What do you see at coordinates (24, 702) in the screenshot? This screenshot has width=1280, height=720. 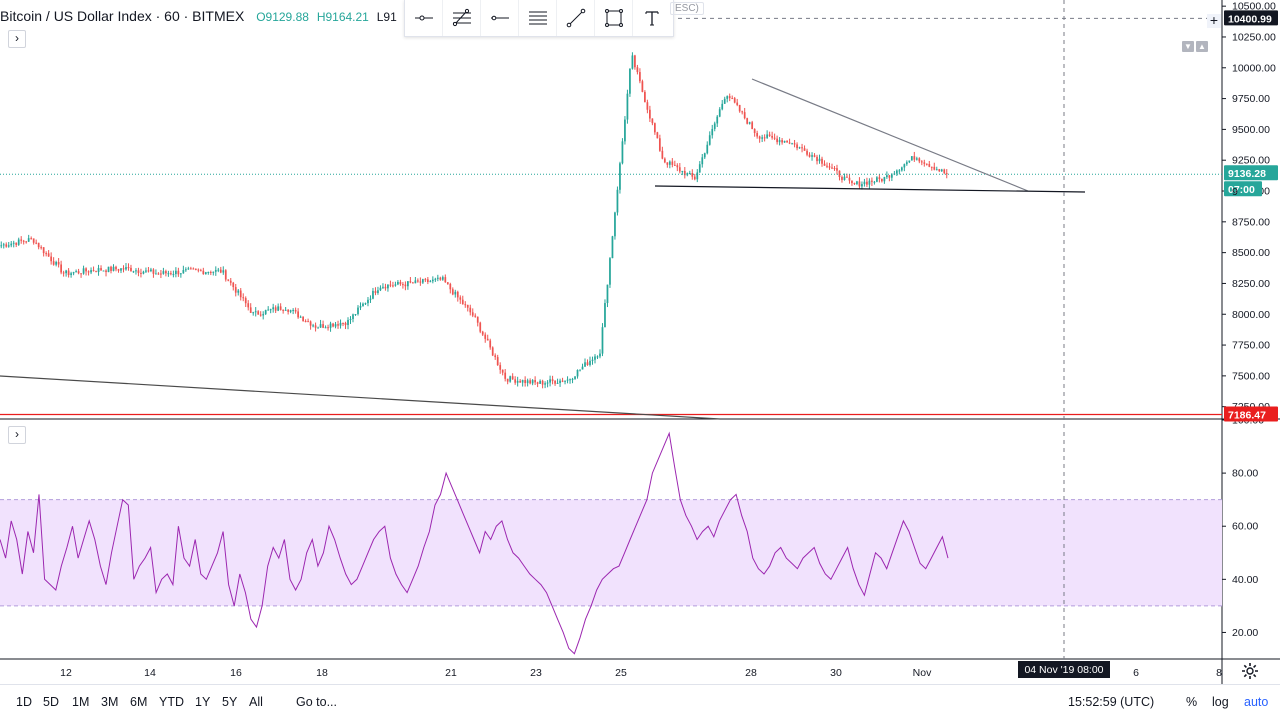 I see `tf-1d-button: 1D` at bounding box center [24, 702].